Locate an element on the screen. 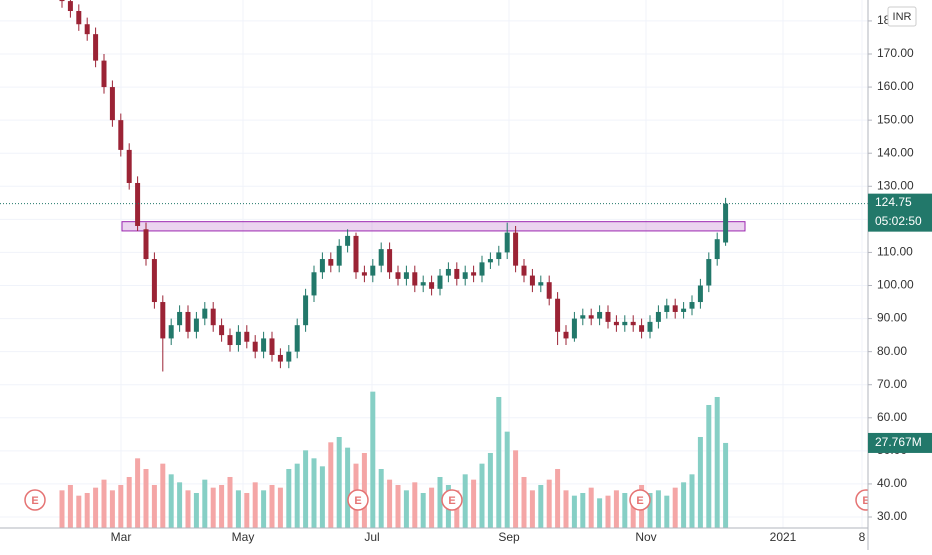 Image resolution: width=932 pixels, height=555 pixels. currency-box is located at coordinates (902, 16).